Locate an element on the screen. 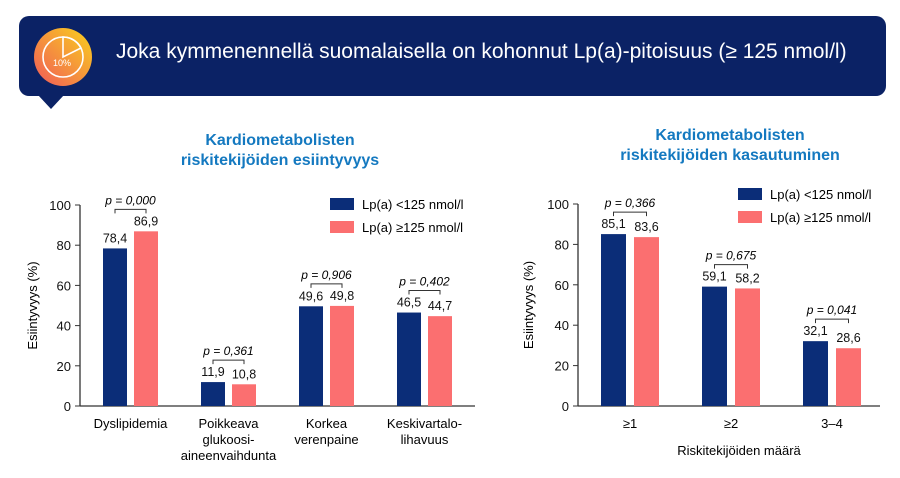  chart1-x-tick-label: Poikkeava is located at coordinates (229, 423).